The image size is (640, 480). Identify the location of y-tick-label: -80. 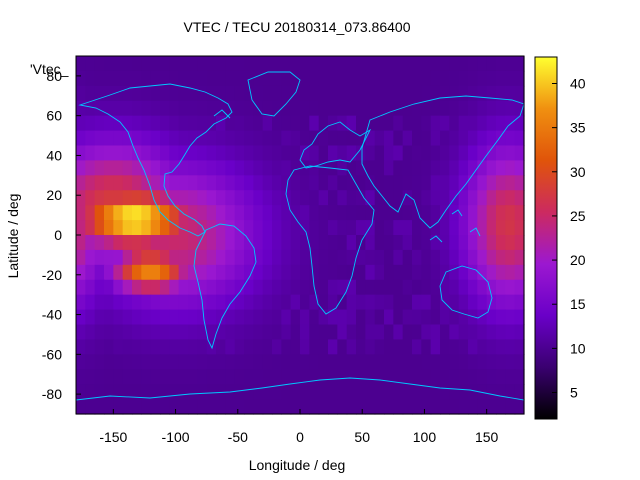
(52, 394).